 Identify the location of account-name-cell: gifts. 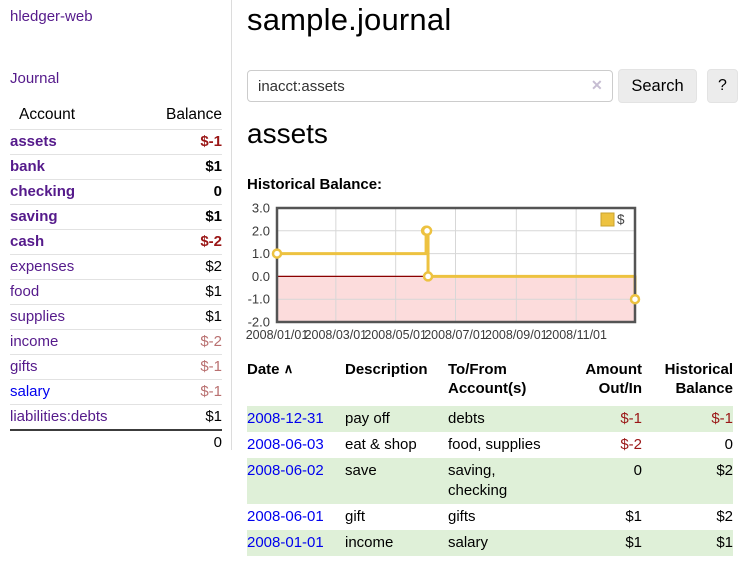
(77, 367).